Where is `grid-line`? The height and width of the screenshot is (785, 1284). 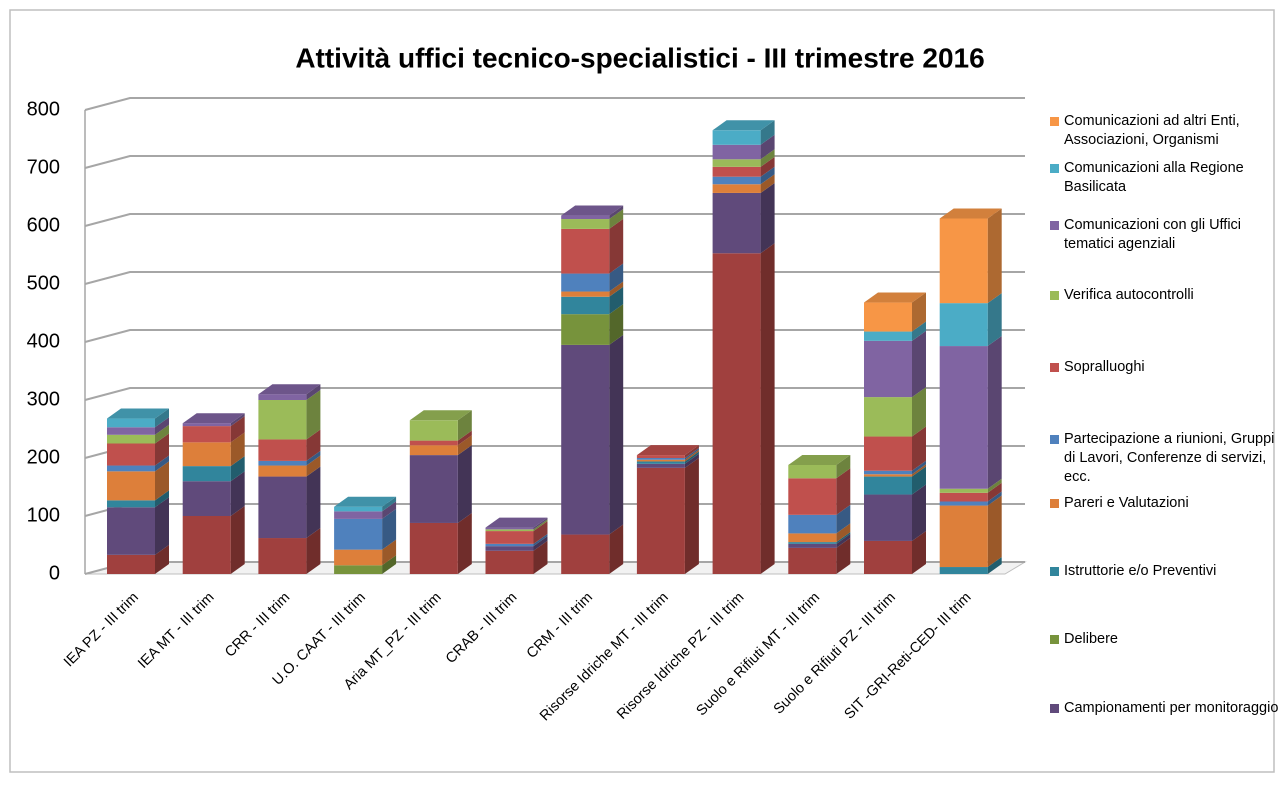
grid-line is located at coordinates (554, 104).